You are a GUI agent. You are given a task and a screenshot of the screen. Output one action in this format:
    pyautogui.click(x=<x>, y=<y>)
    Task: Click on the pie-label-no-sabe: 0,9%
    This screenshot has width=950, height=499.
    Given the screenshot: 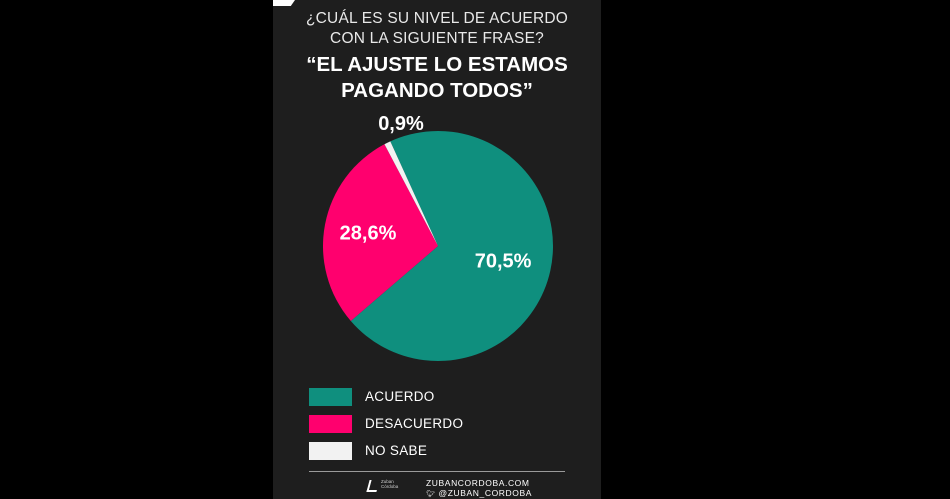 What is the action you would take?
    pyautogui.click(x=401, y=124)
    